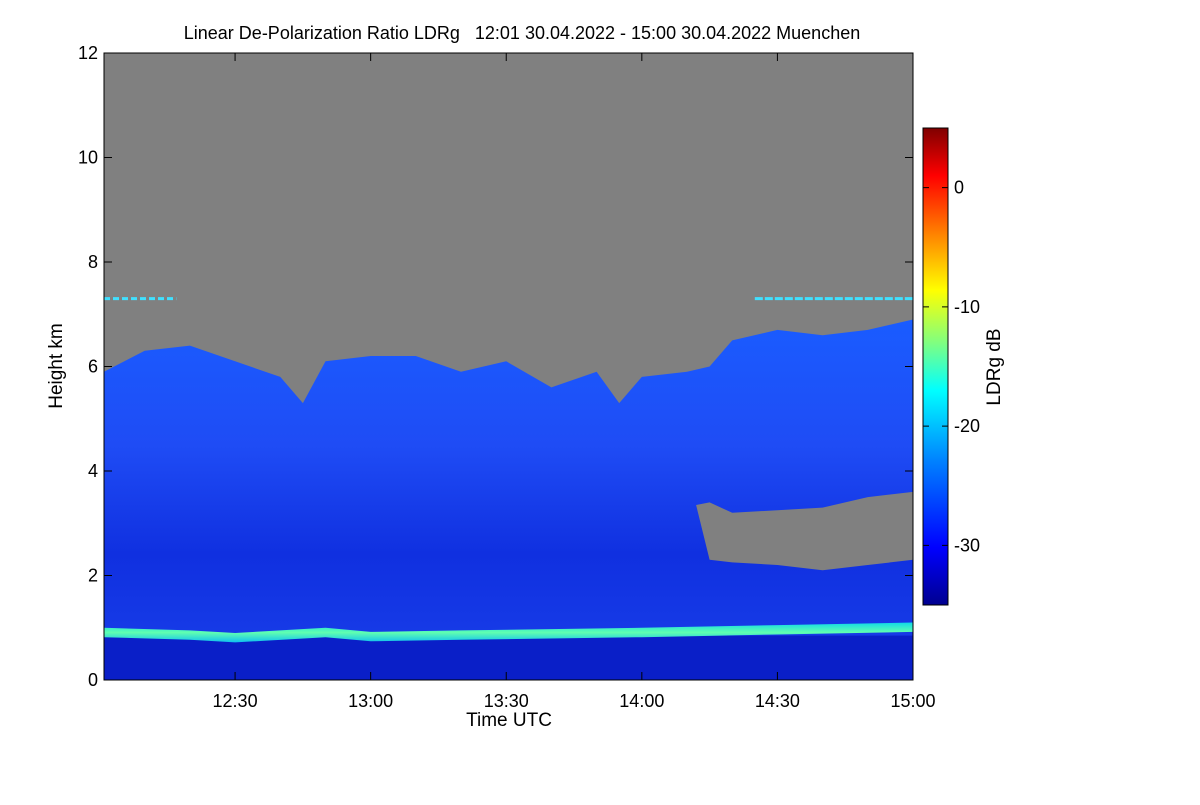 The width and height of the screenshot is (1200, 805). What do you see at coordinates (88, 158) in the screenshot?
I see `y-tick-label: 10` at bounding box center [88, 158].